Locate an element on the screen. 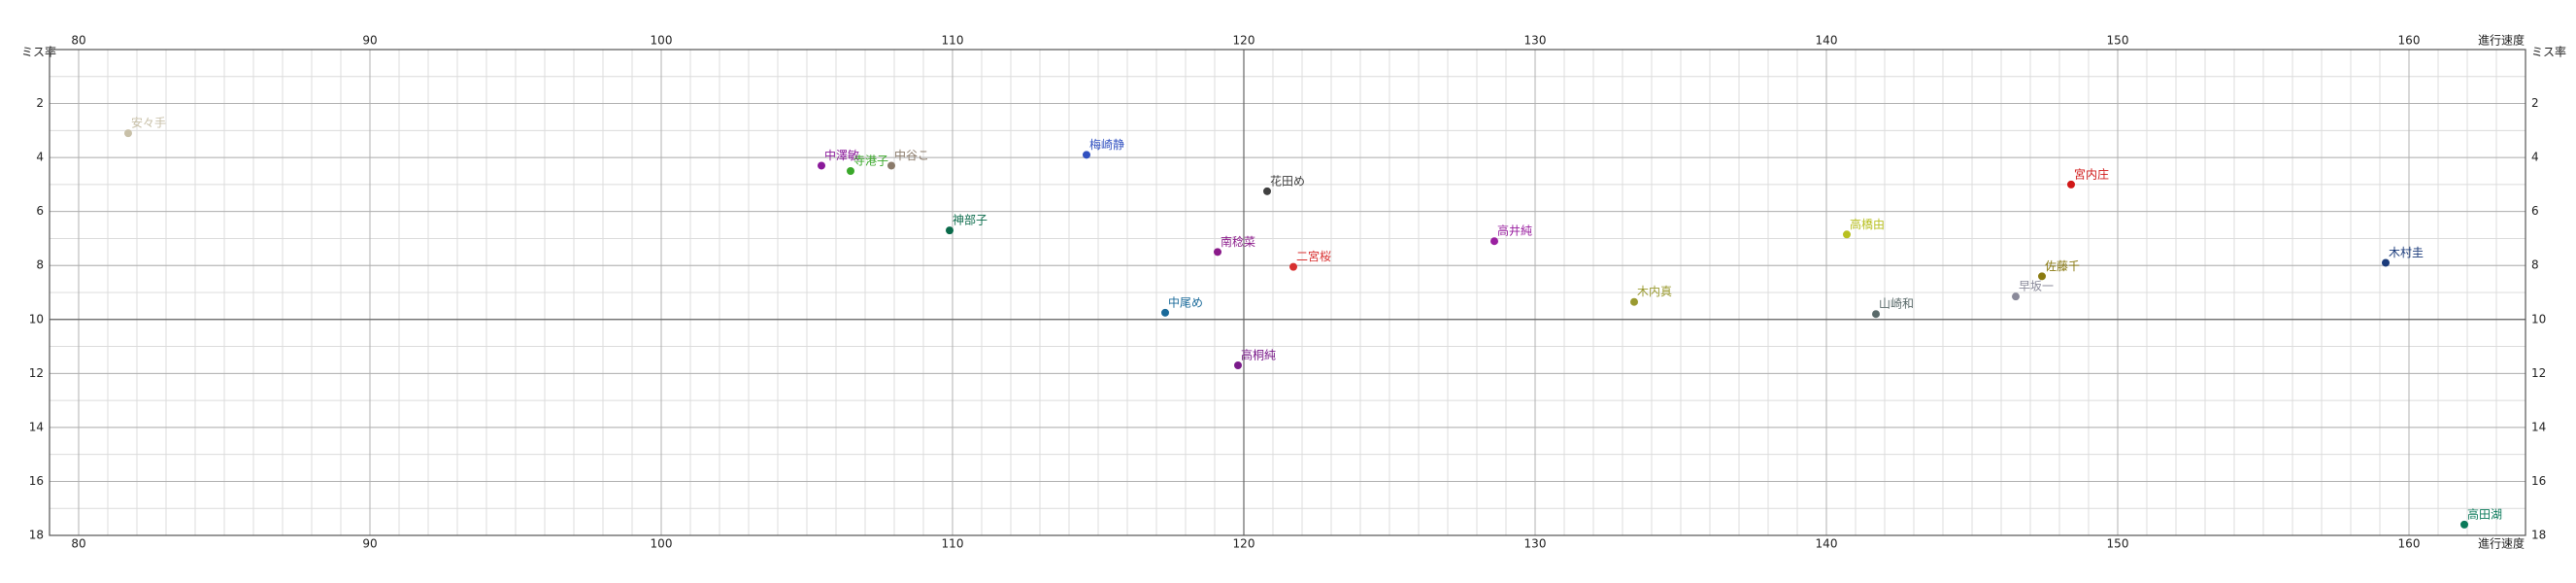 The height and width of the screenshot is (583, 2576). point-label: 佐藤千 is located at coordinates (2063, 266).